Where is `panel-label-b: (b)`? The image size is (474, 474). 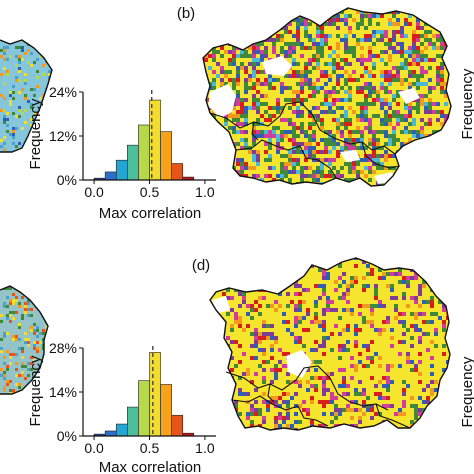 panel-label-b: (b) is located at coordinates (186, 13).